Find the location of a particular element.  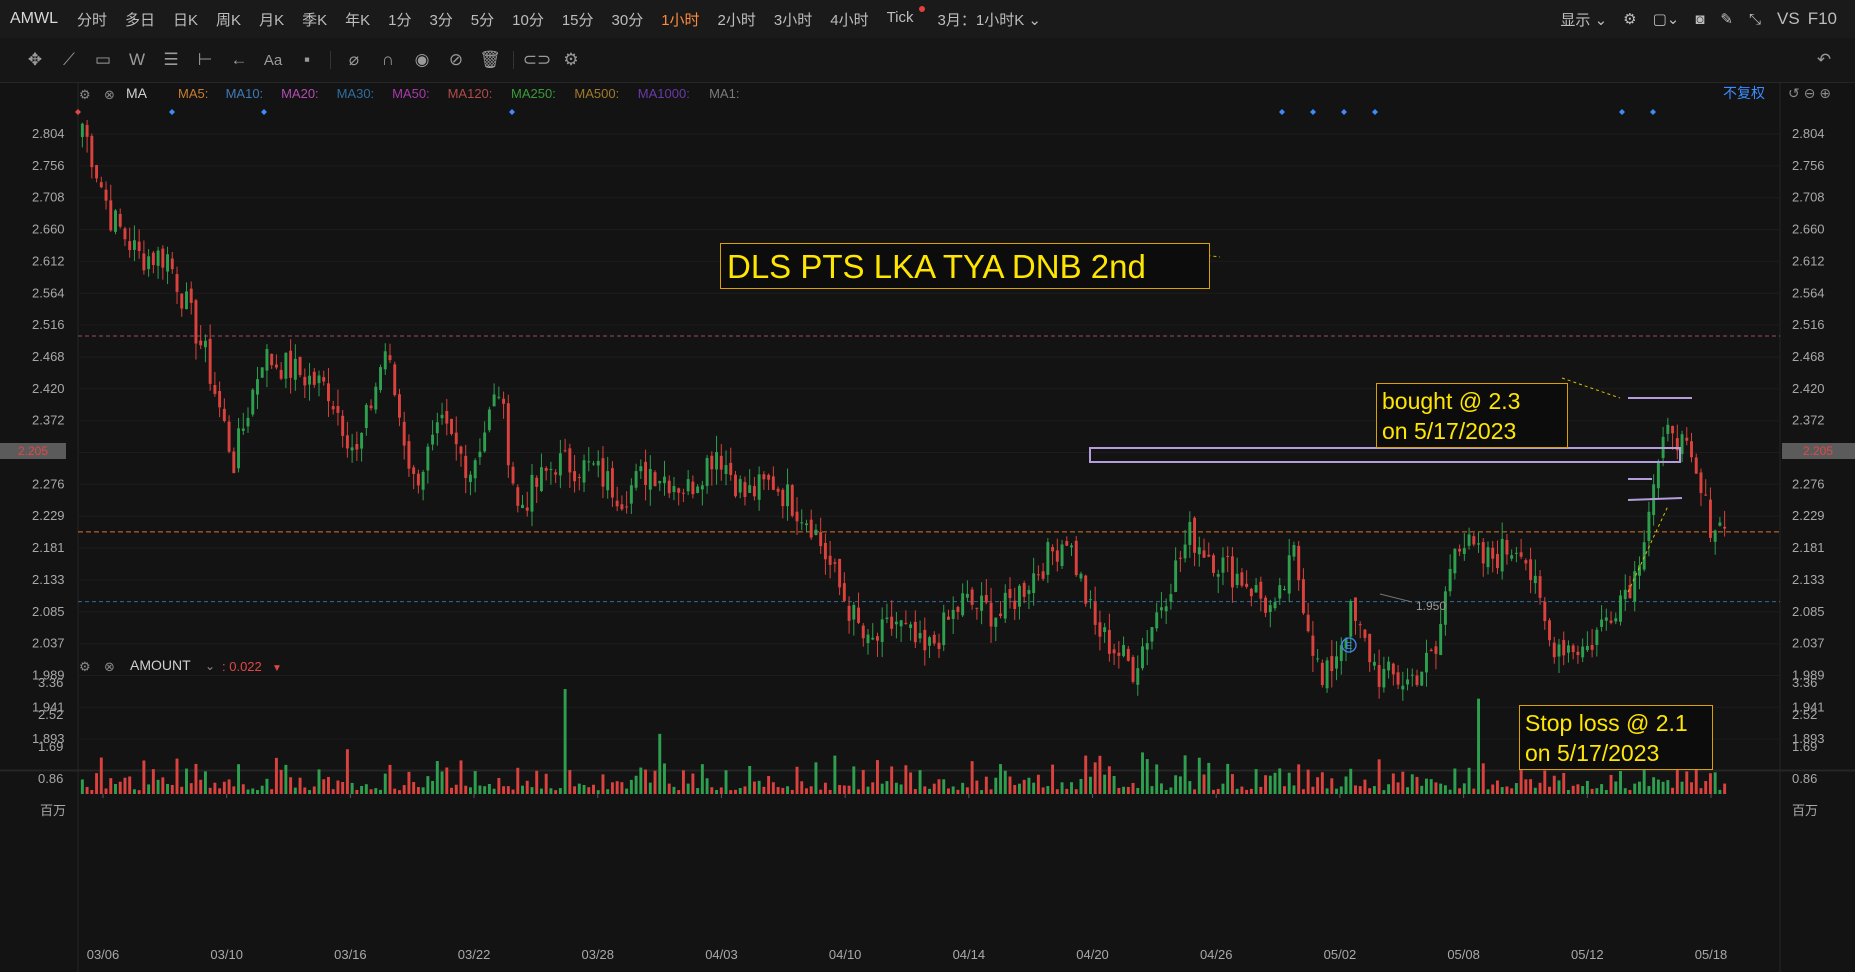

period-tab: 季K is located at coordinates (315, 20).